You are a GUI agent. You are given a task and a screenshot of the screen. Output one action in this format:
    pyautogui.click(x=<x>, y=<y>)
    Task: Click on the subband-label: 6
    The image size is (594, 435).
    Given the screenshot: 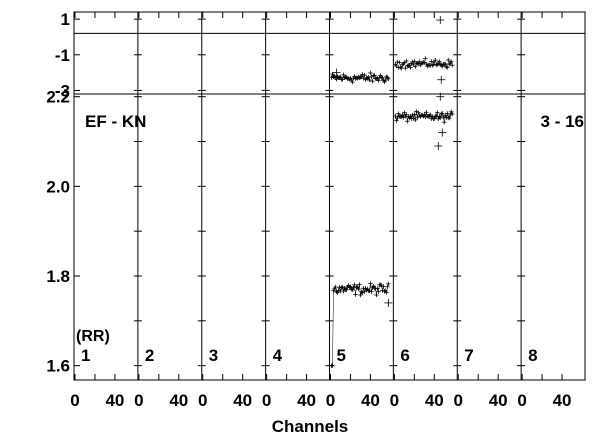 What is the action you would take?
    pyautogui.click(x=404, y=355)
    